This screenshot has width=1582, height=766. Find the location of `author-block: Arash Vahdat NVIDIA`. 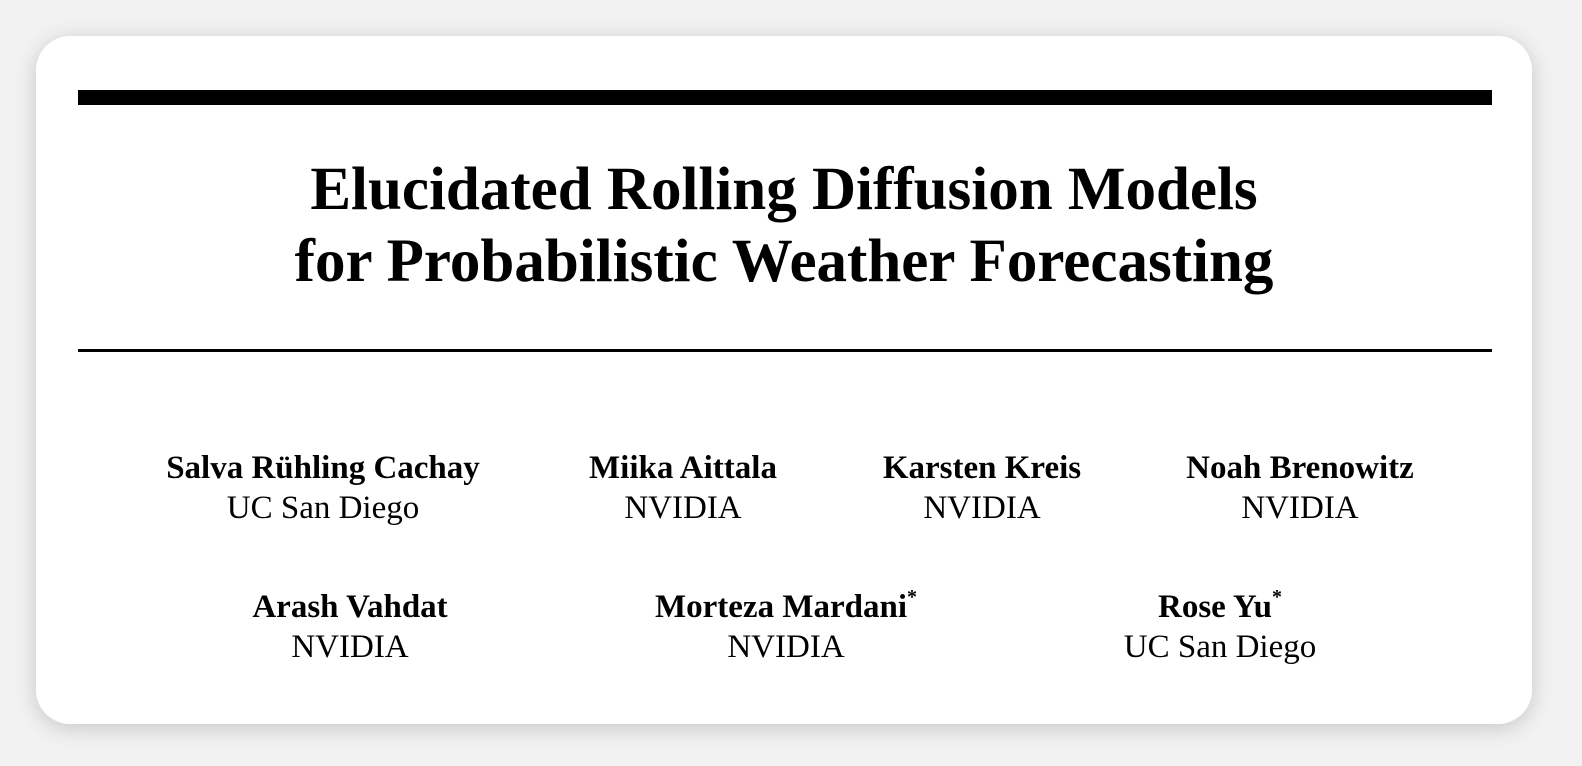

author-block: Arash Vahdat NVIDIA is located at coordinates (349, 627).